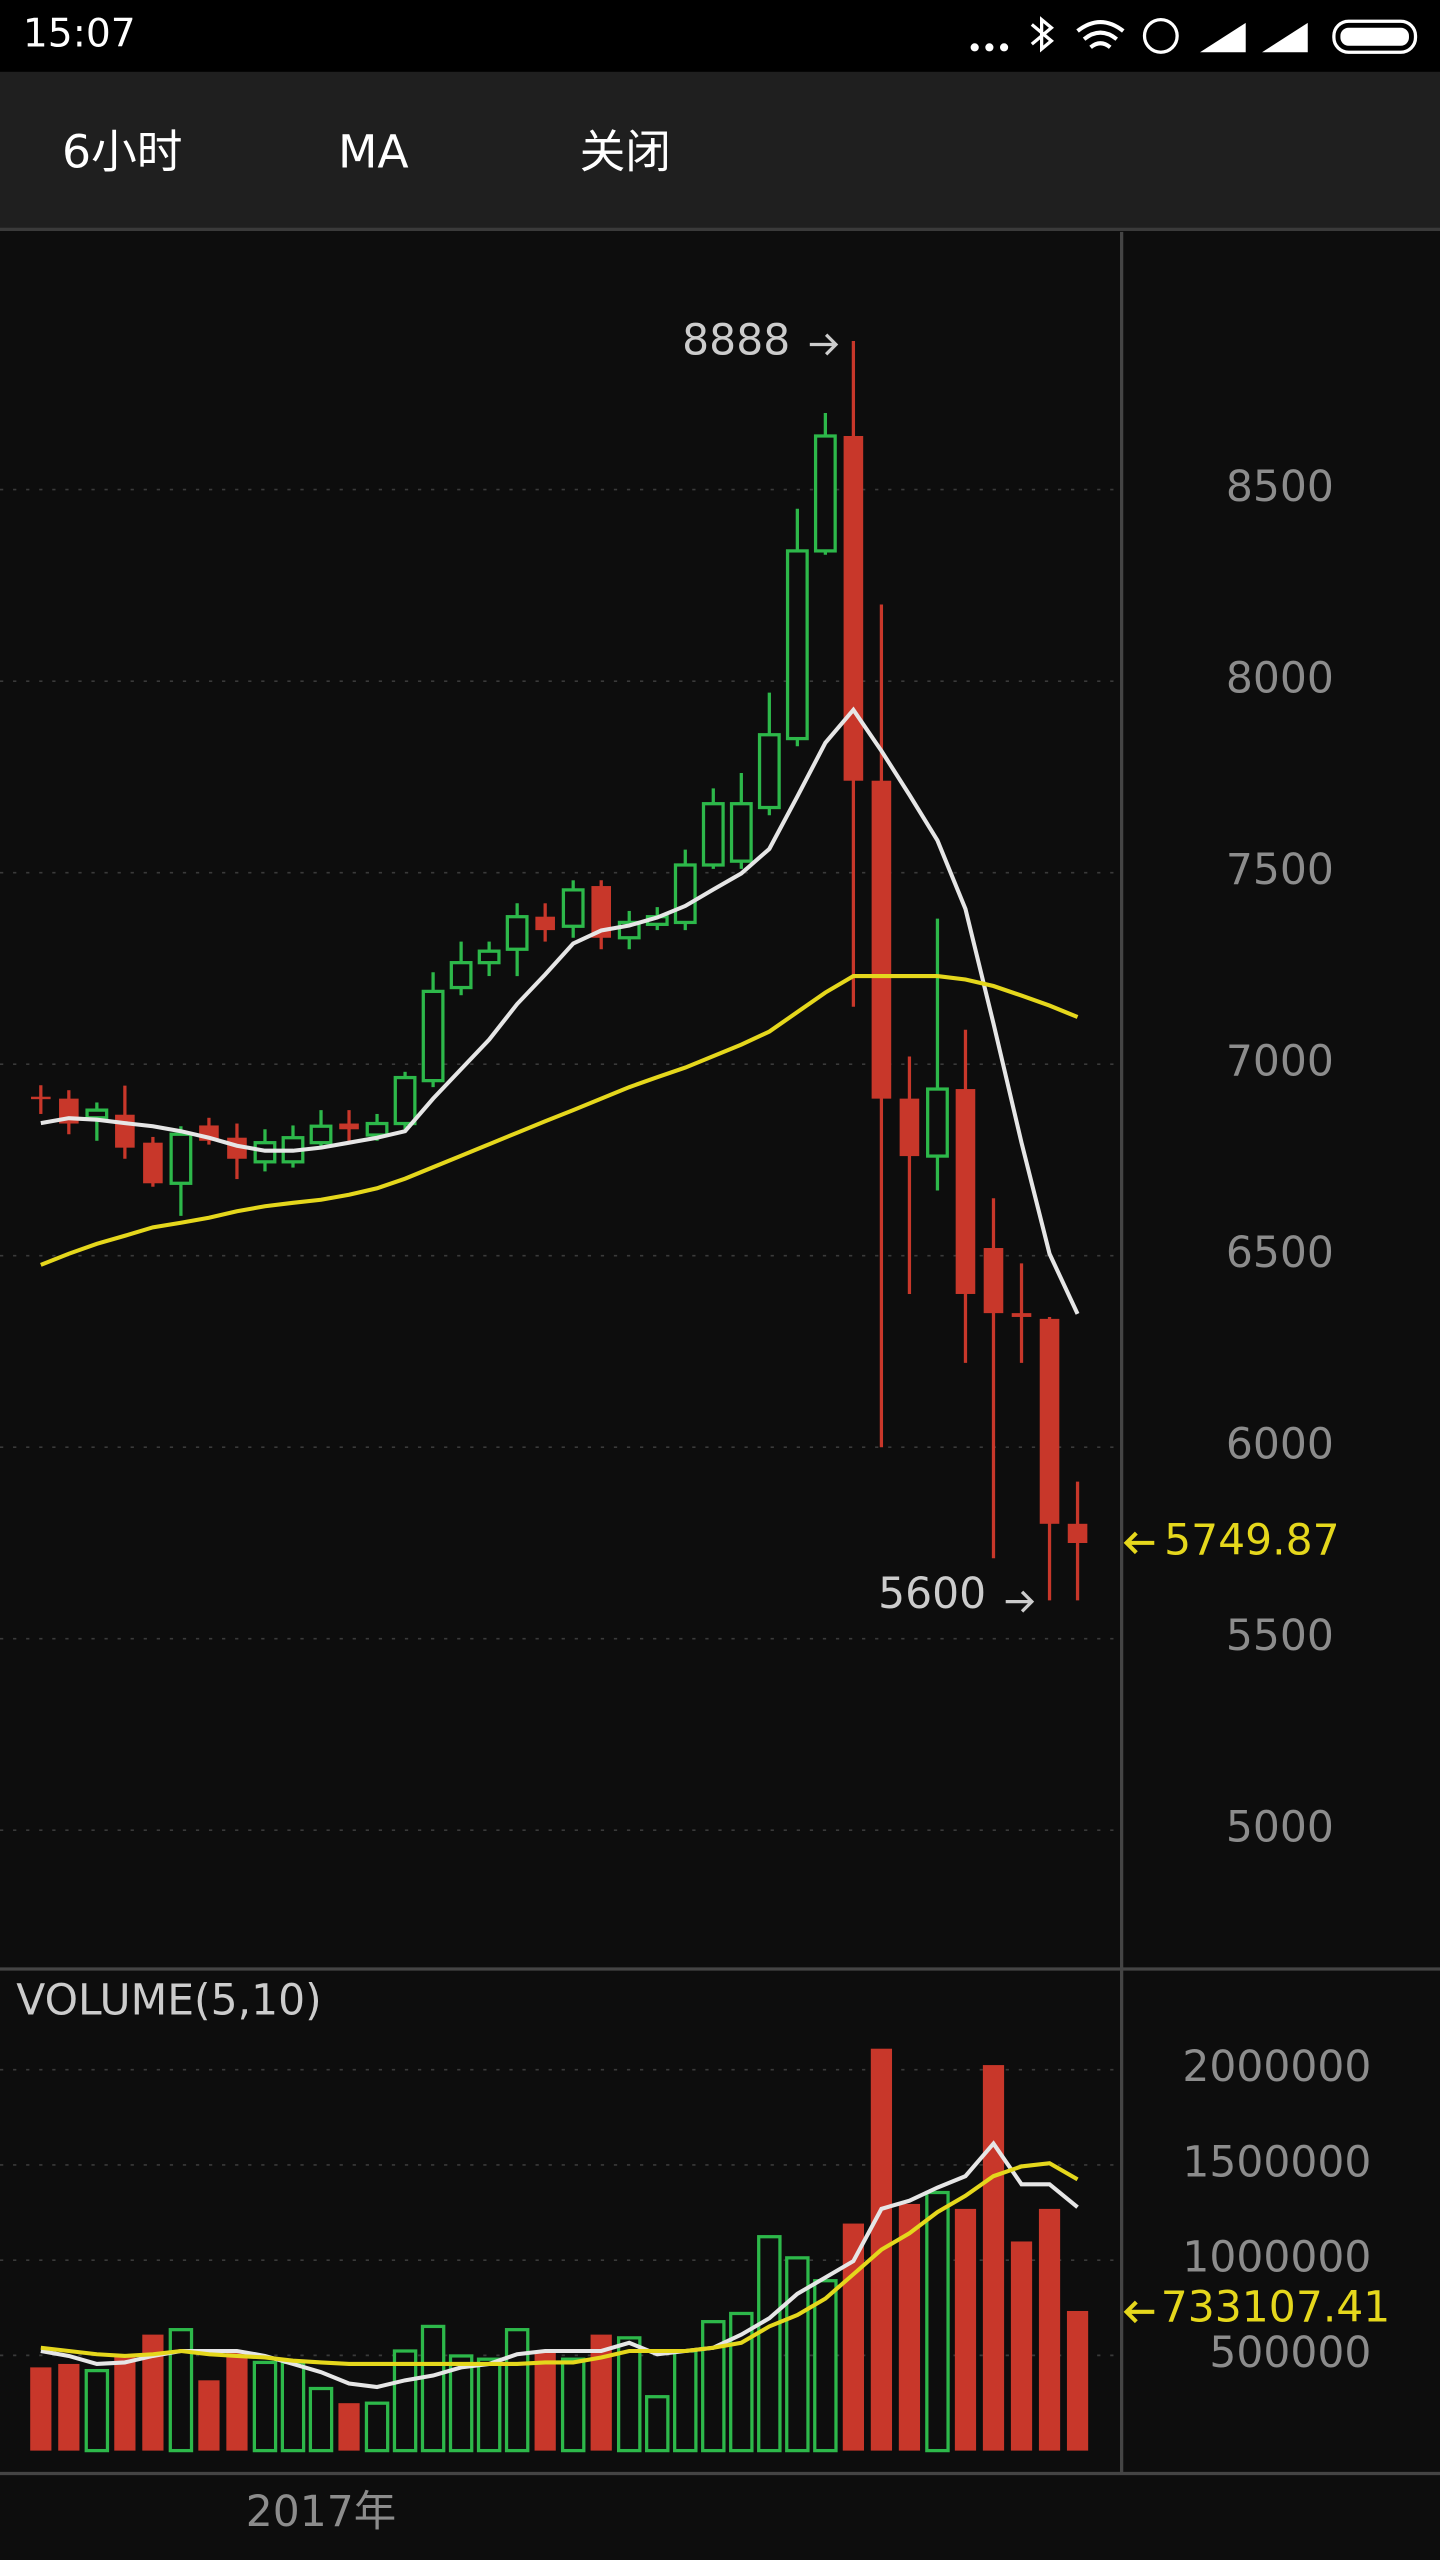 The height and width of the screenshot is (2560, 1440). What do you see at coordinates (1276, 2067) in the screenshot?
I see `y-tick-label: 2000000` at bounding box center [1276, 2067].